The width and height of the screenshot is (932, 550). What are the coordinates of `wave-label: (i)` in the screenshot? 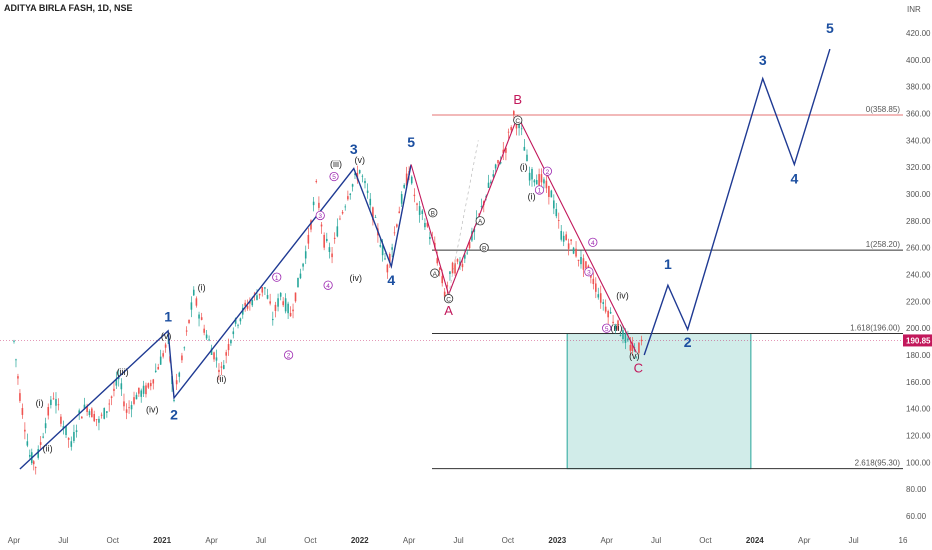 It's located at (202, 288).